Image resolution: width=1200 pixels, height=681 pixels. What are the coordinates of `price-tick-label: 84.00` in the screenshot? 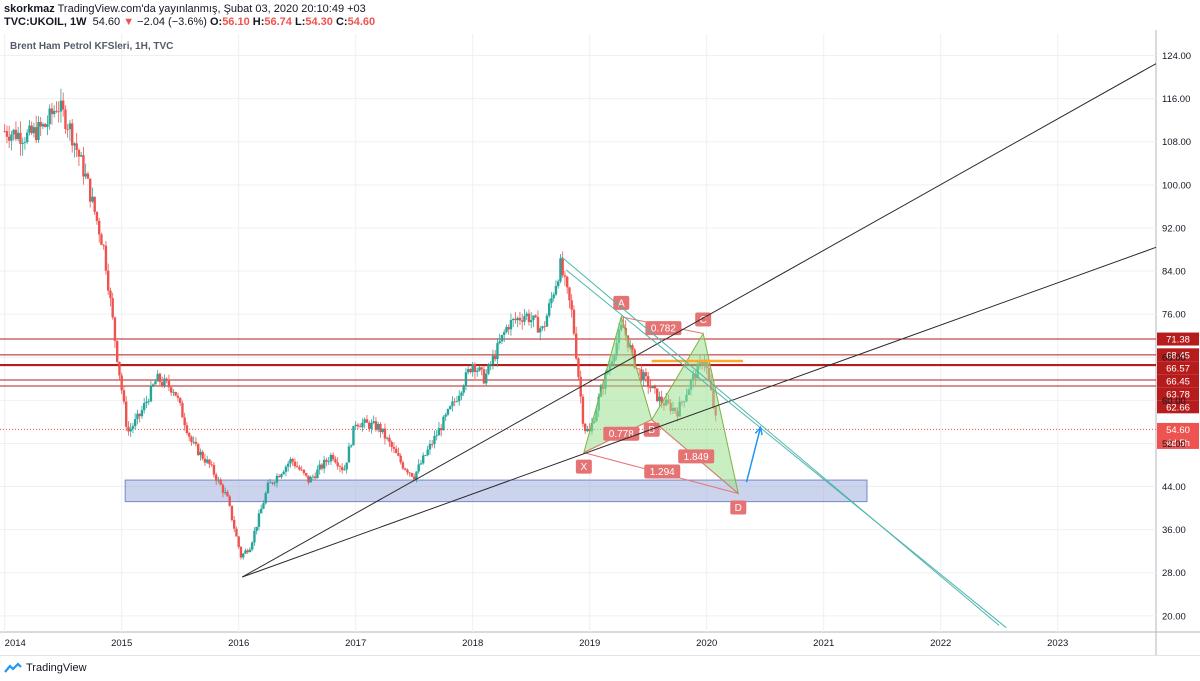 It's located at (1174, 272).